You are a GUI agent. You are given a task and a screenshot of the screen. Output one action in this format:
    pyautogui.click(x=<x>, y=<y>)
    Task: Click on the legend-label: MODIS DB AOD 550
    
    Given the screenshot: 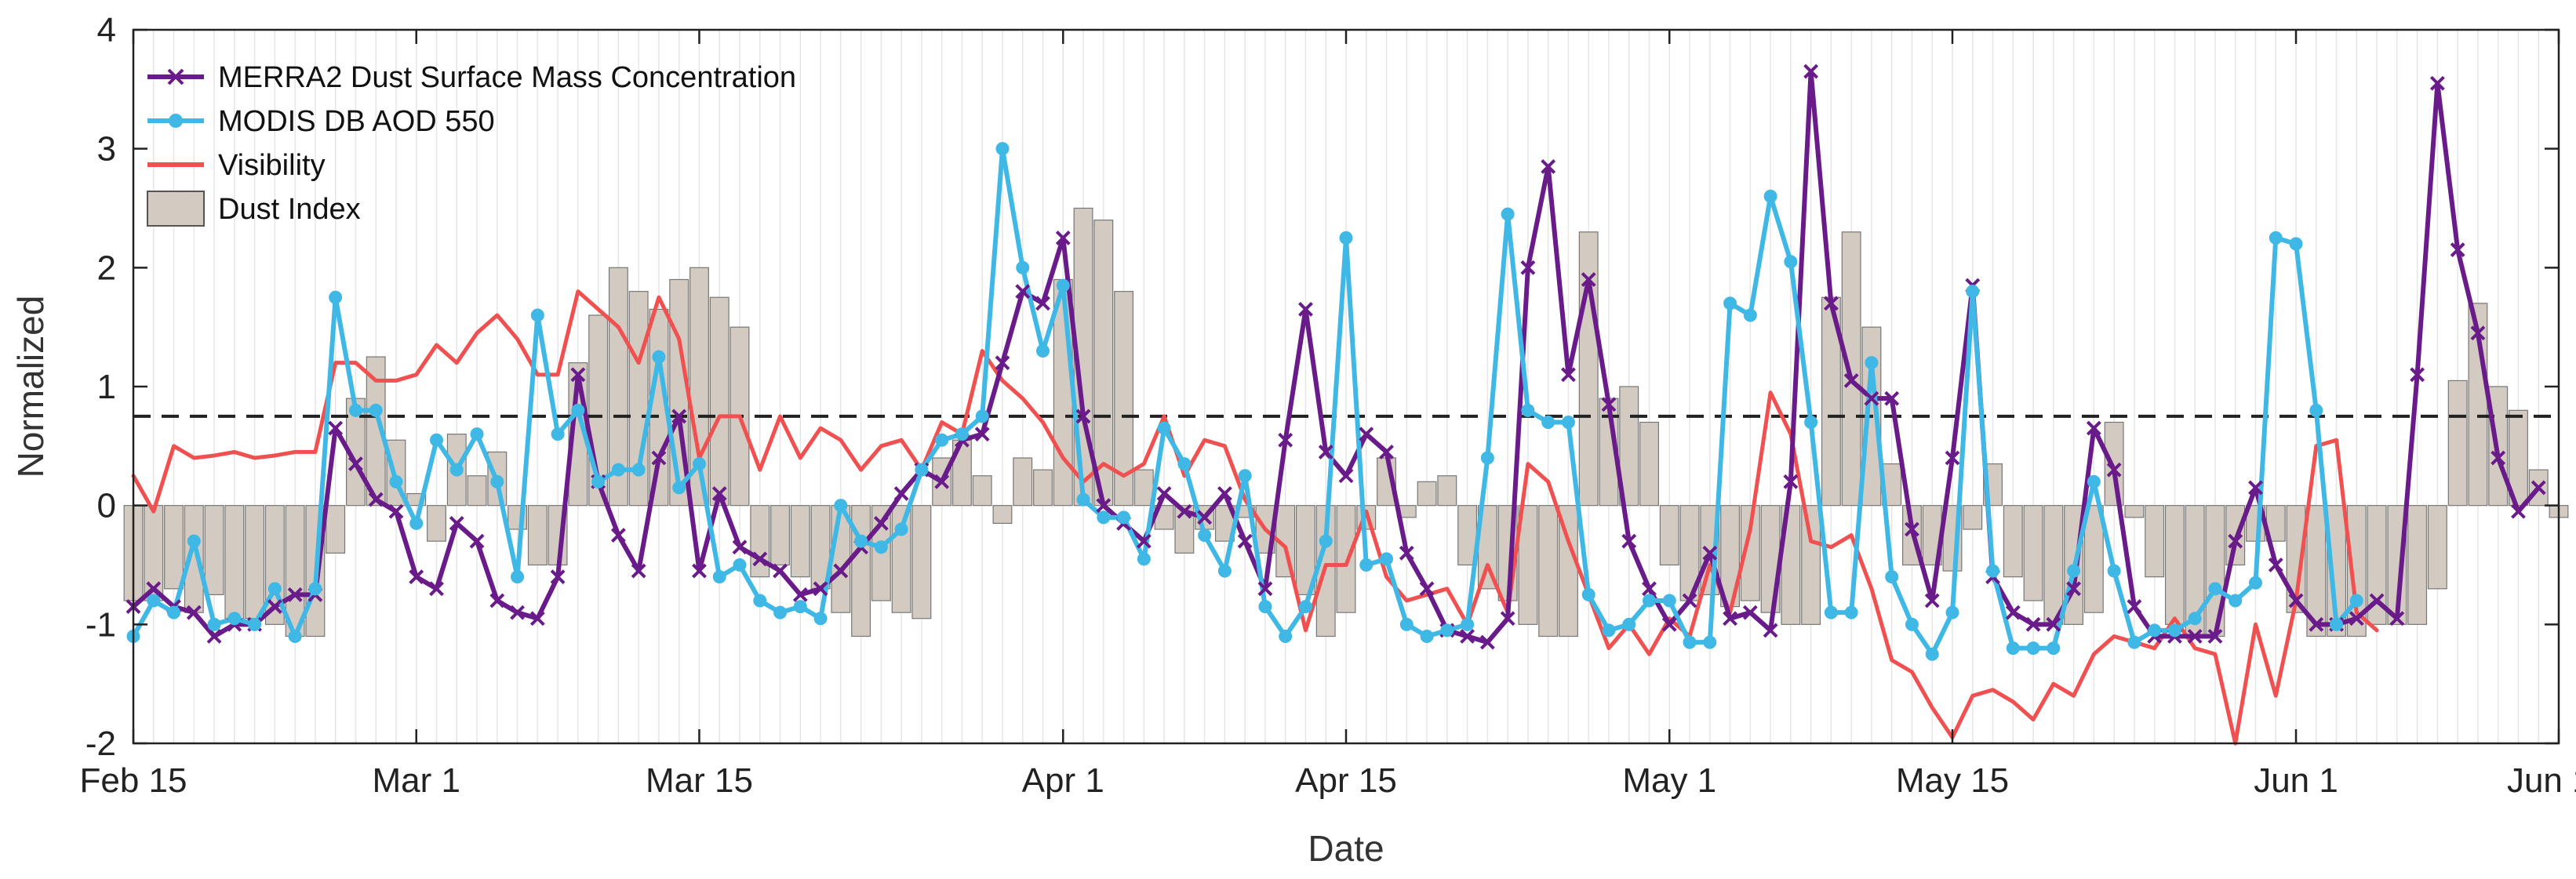 What is the action you would take?
    pyautogui.click(x=356, y=121)
    